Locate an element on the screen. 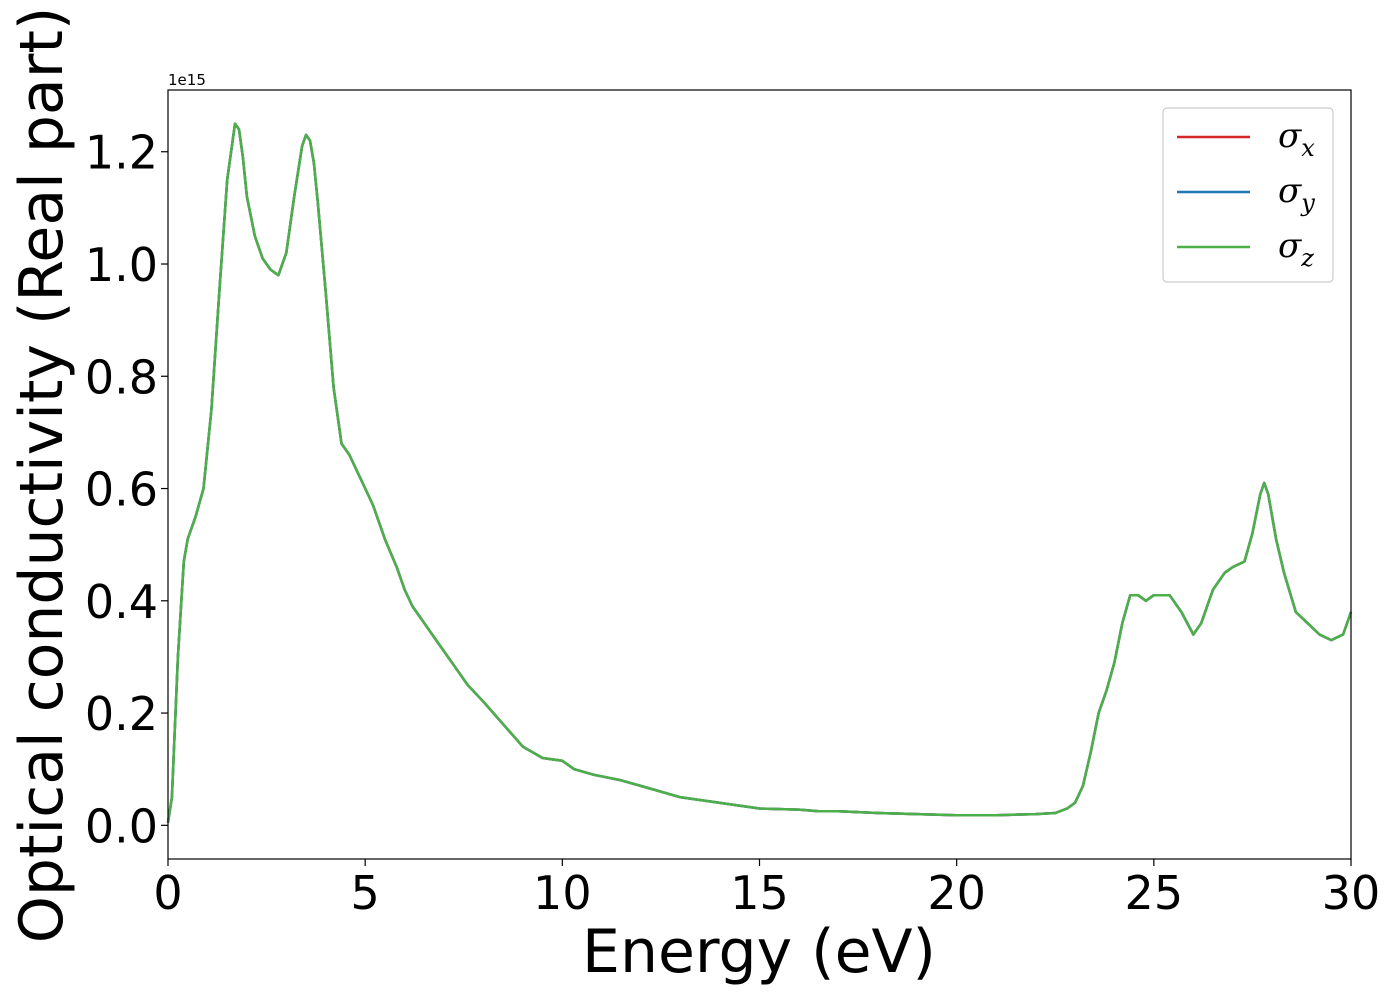 Image resolution: width=1400 pixels, height=1000 pixels. x-tick-label: 15 is located at coordinates (759, 893).